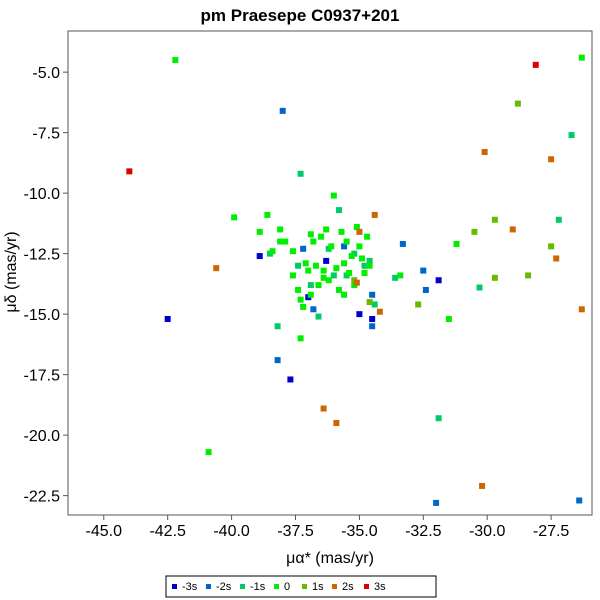 The height and width of the screenshot is (600, 600). I want to click on y-tick-label: -12.5, so click(42, 255).